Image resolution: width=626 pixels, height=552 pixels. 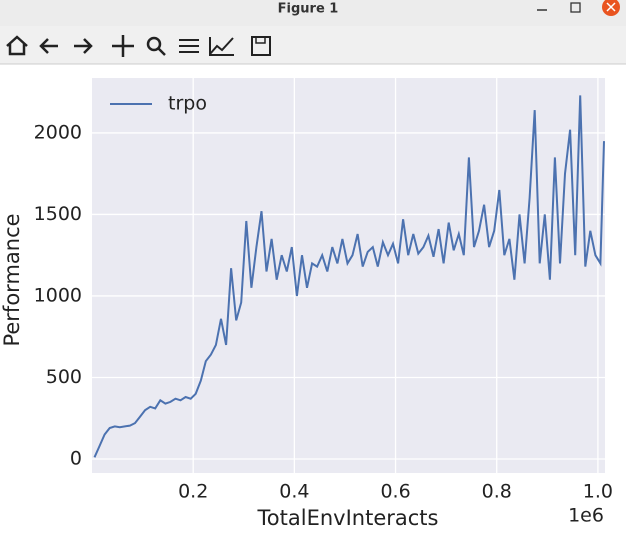 I want to click on y-tick-label: 500, so click(x=64, y=377).